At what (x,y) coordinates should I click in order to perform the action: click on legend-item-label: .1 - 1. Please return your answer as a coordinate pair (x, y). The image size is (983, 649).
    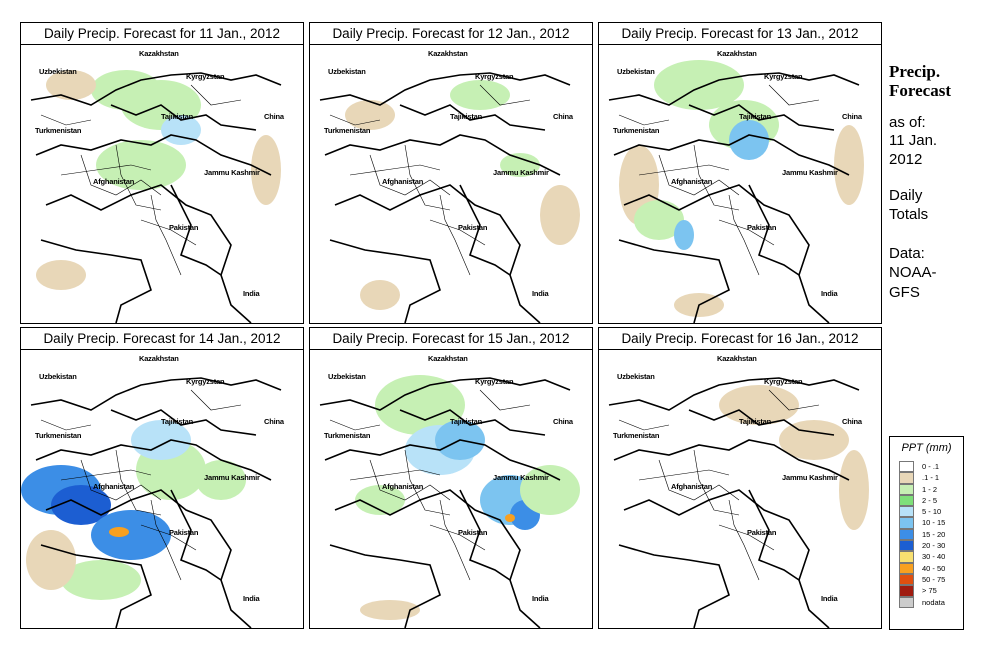
    Looking at the image, I should click on (931, 478).